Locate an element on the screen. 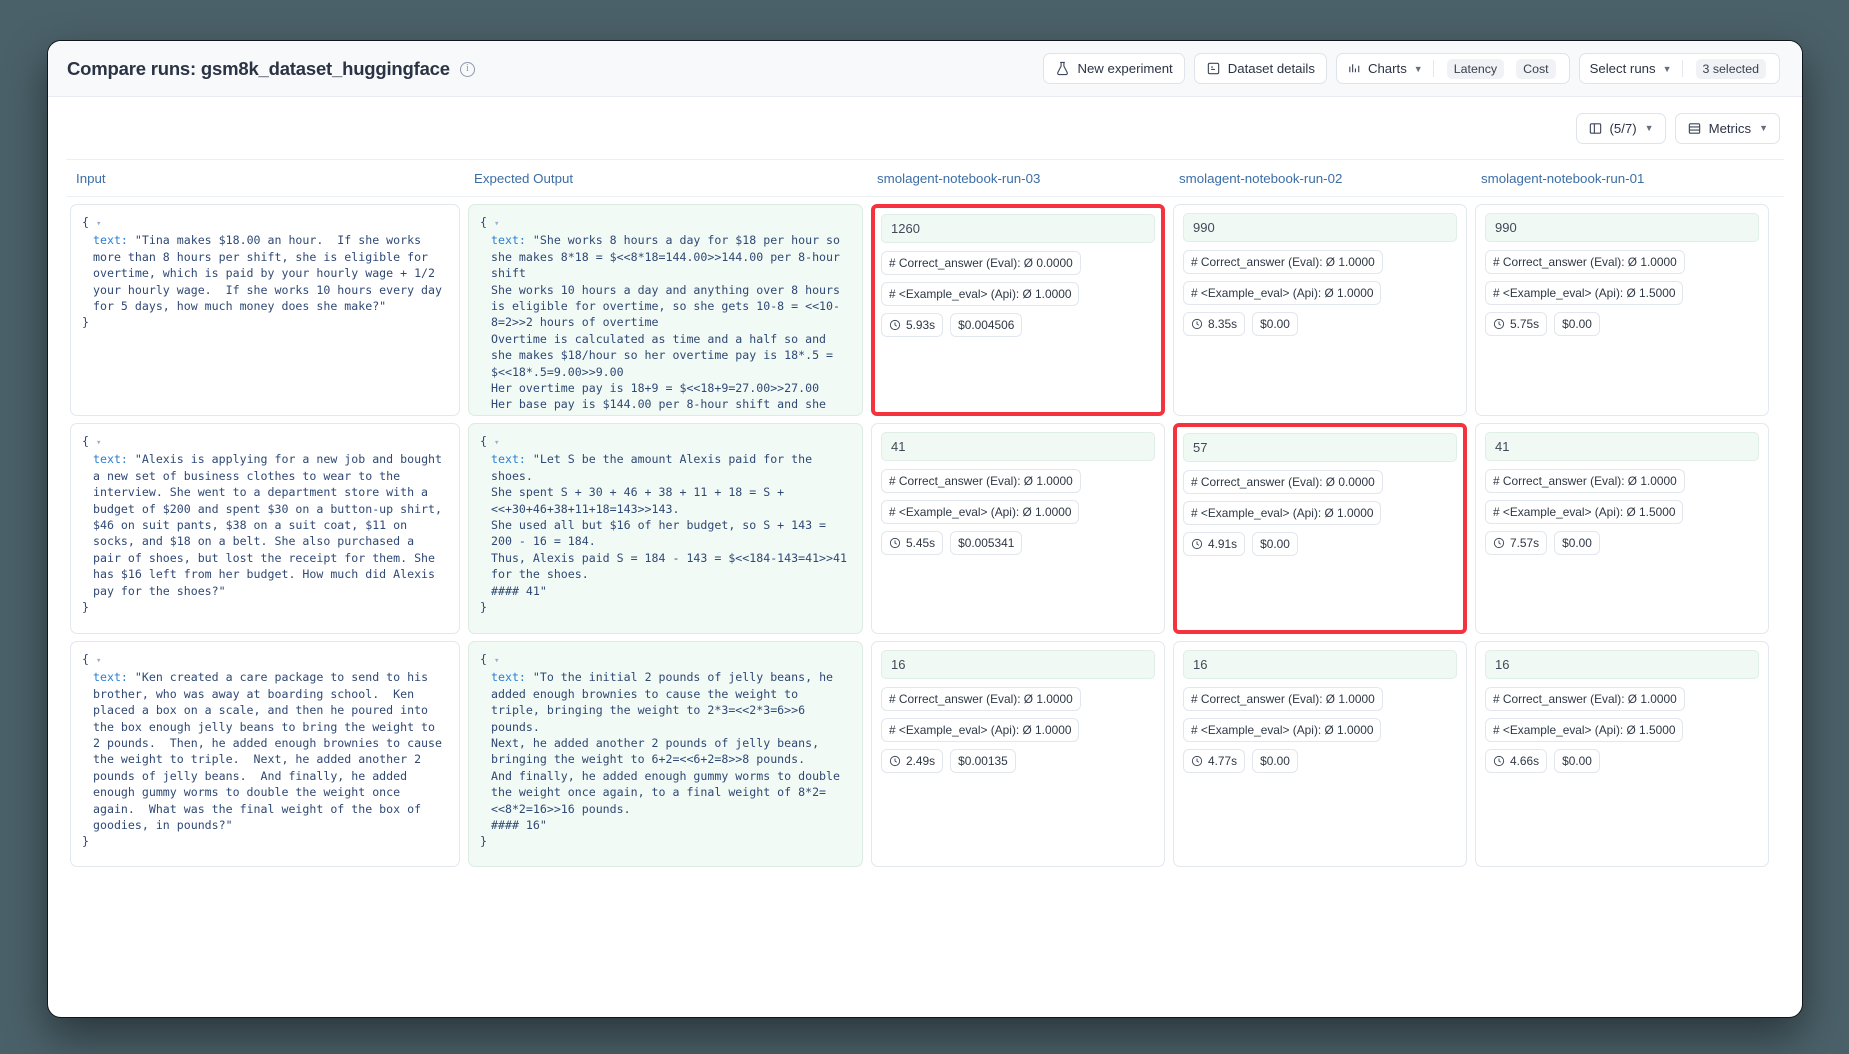 This screenshot has height=1054, width=1849. latency-chip: 2.49s is located at coordinates (912, 761).